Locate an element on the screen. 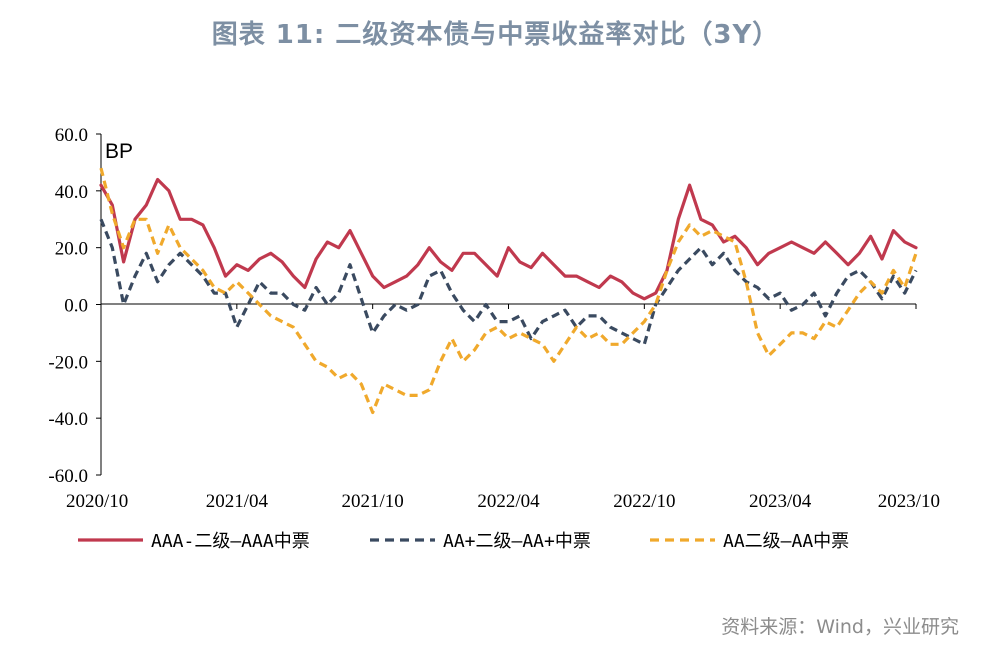 This screenshot has width=991, height=655. y-unit-label: BP is located at coordinates (119, 151).